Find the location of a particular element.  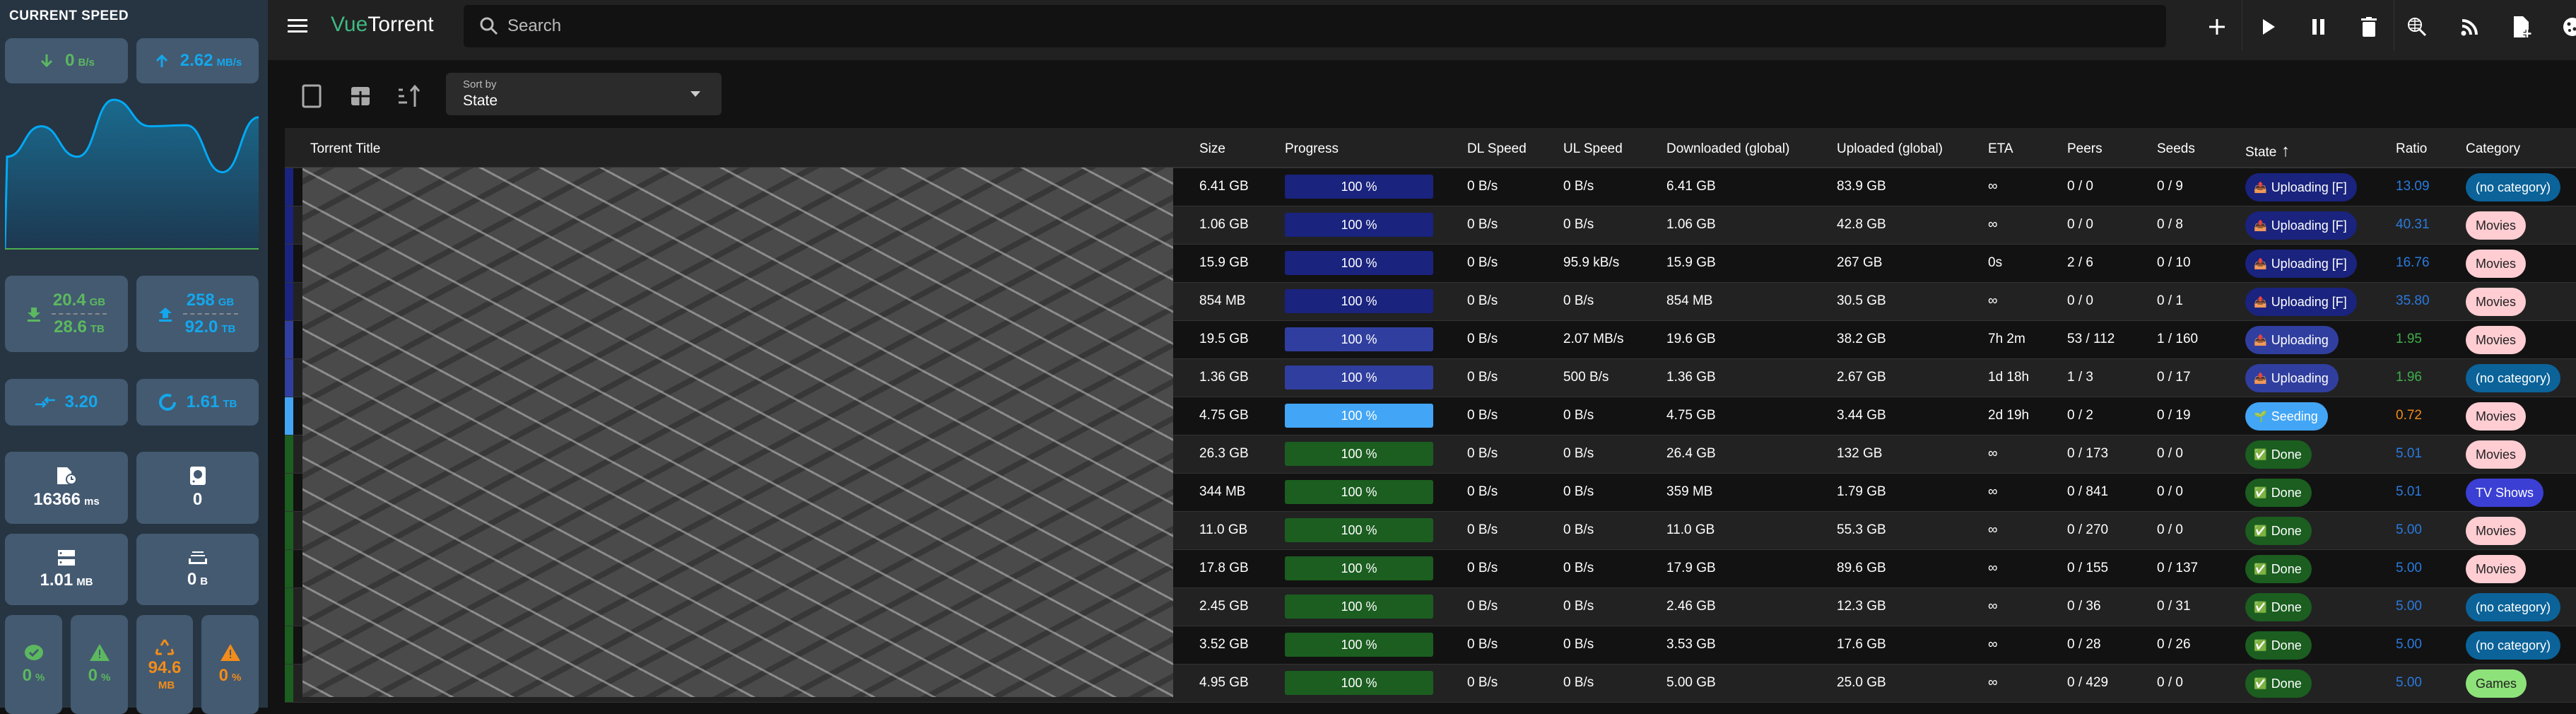

logo-vue: Vue is located at coordinates (349, 24).